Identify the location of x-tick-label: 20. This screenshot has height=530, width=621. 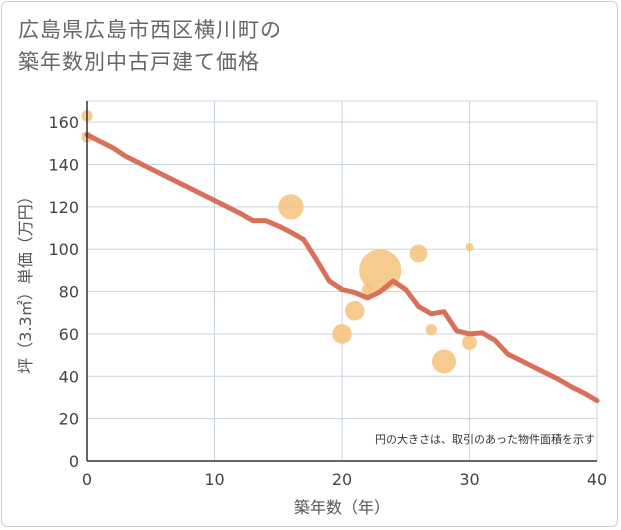
(342, 479).